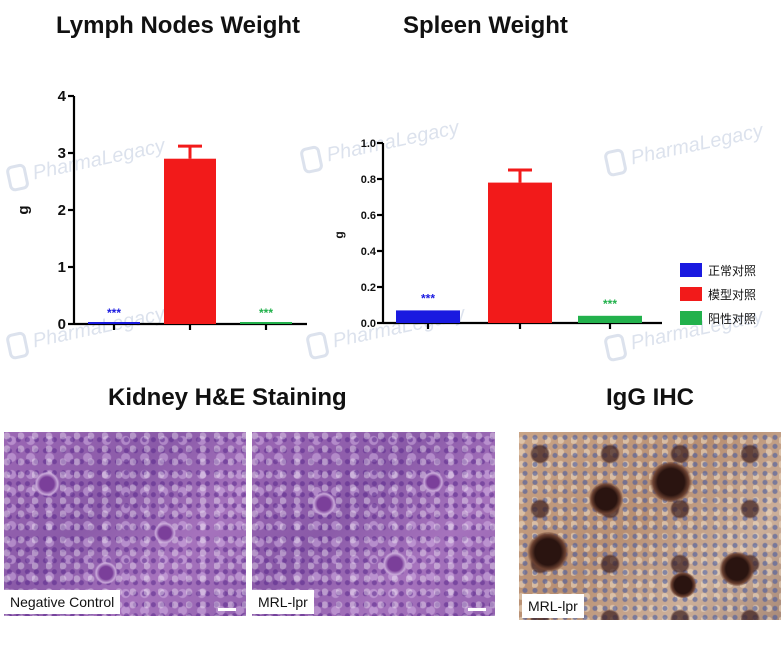 This screenshot has width=784, height=662. Describe the element at coordinates (650, 526) in the screenshot. I see `mrl-lpr-igg-ihc-image` at that location.